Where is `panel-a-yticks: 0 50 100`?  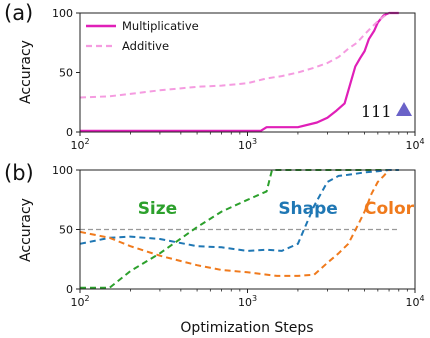
panel-a-yticks: 0 50 100 is located at coordinates (66, 73).